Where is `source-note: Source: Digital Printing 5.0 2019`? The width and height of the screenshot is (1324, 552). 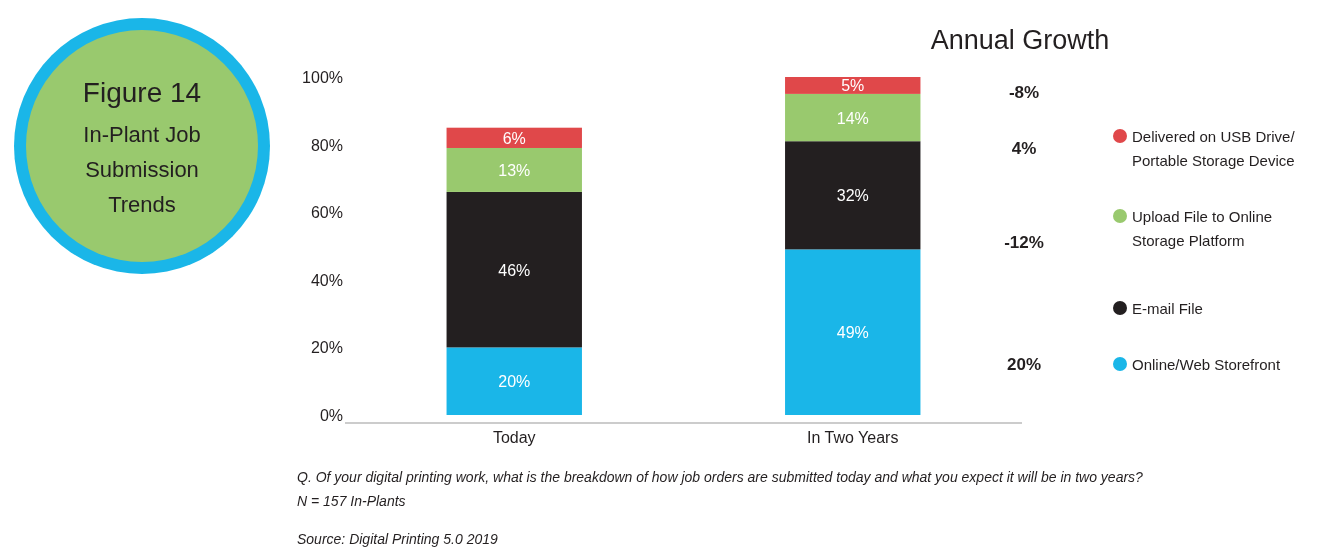 source-note: Source: Digital Printing 5.0 2019 is located at coordinates (397, 539).